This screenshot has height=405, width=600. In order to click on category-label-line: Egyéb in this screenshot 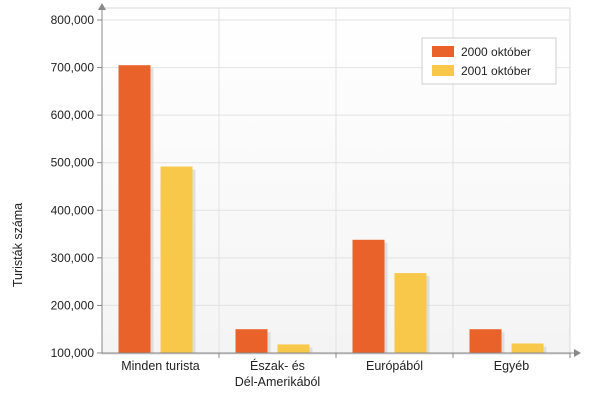, I will do `click(511, 366)`.